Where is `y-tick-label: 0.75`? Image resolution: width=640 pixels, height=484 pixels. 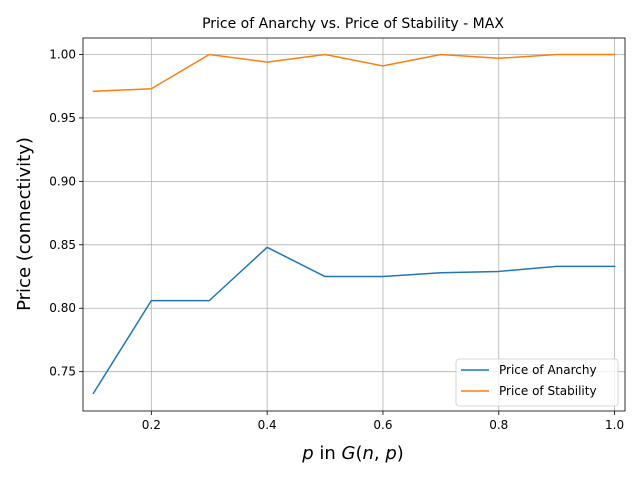
y-tick-label: 0.75 is located at coordinates (62, 372).